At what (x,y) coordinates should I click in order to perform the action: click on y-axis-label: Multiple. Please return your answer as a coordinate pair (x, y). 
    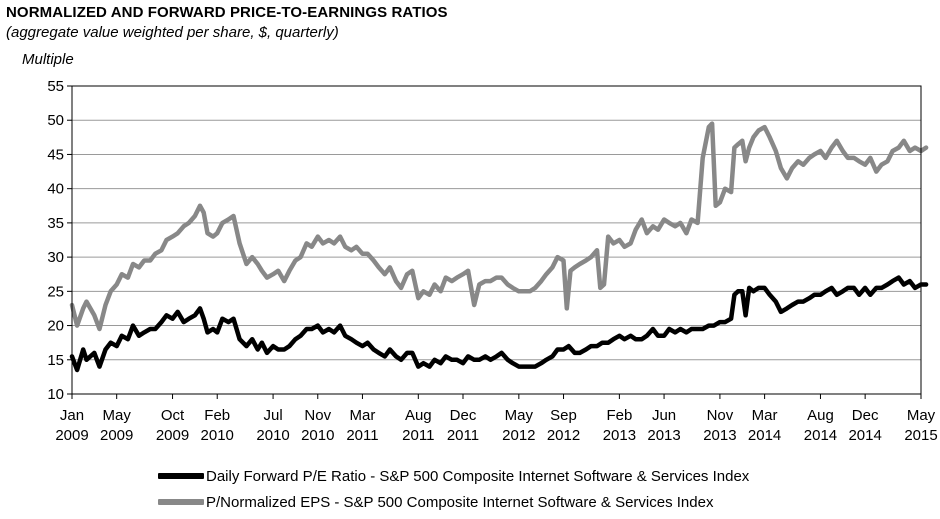
    Looking at the image, I should click on (48, 59).